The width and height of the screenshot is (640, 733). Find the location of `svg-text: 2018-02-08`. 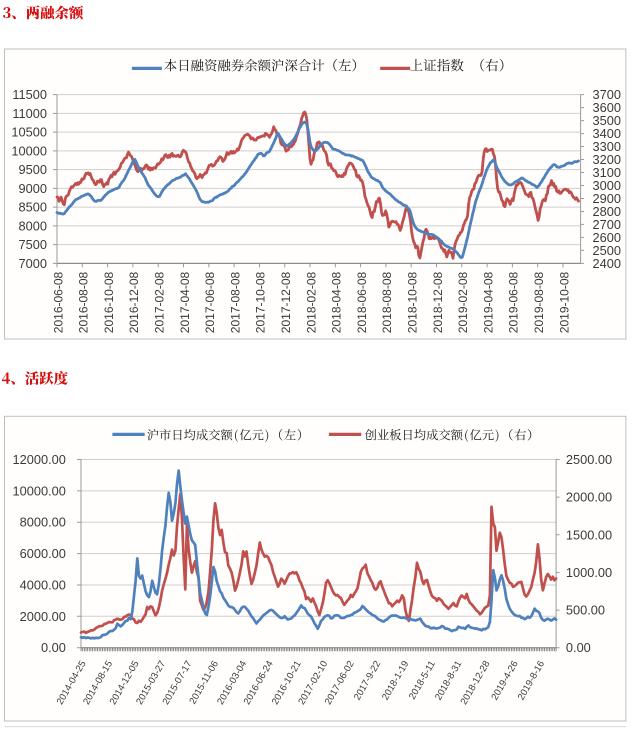

svg-text: 2018-02-08 is located at coordinates (311, 302).